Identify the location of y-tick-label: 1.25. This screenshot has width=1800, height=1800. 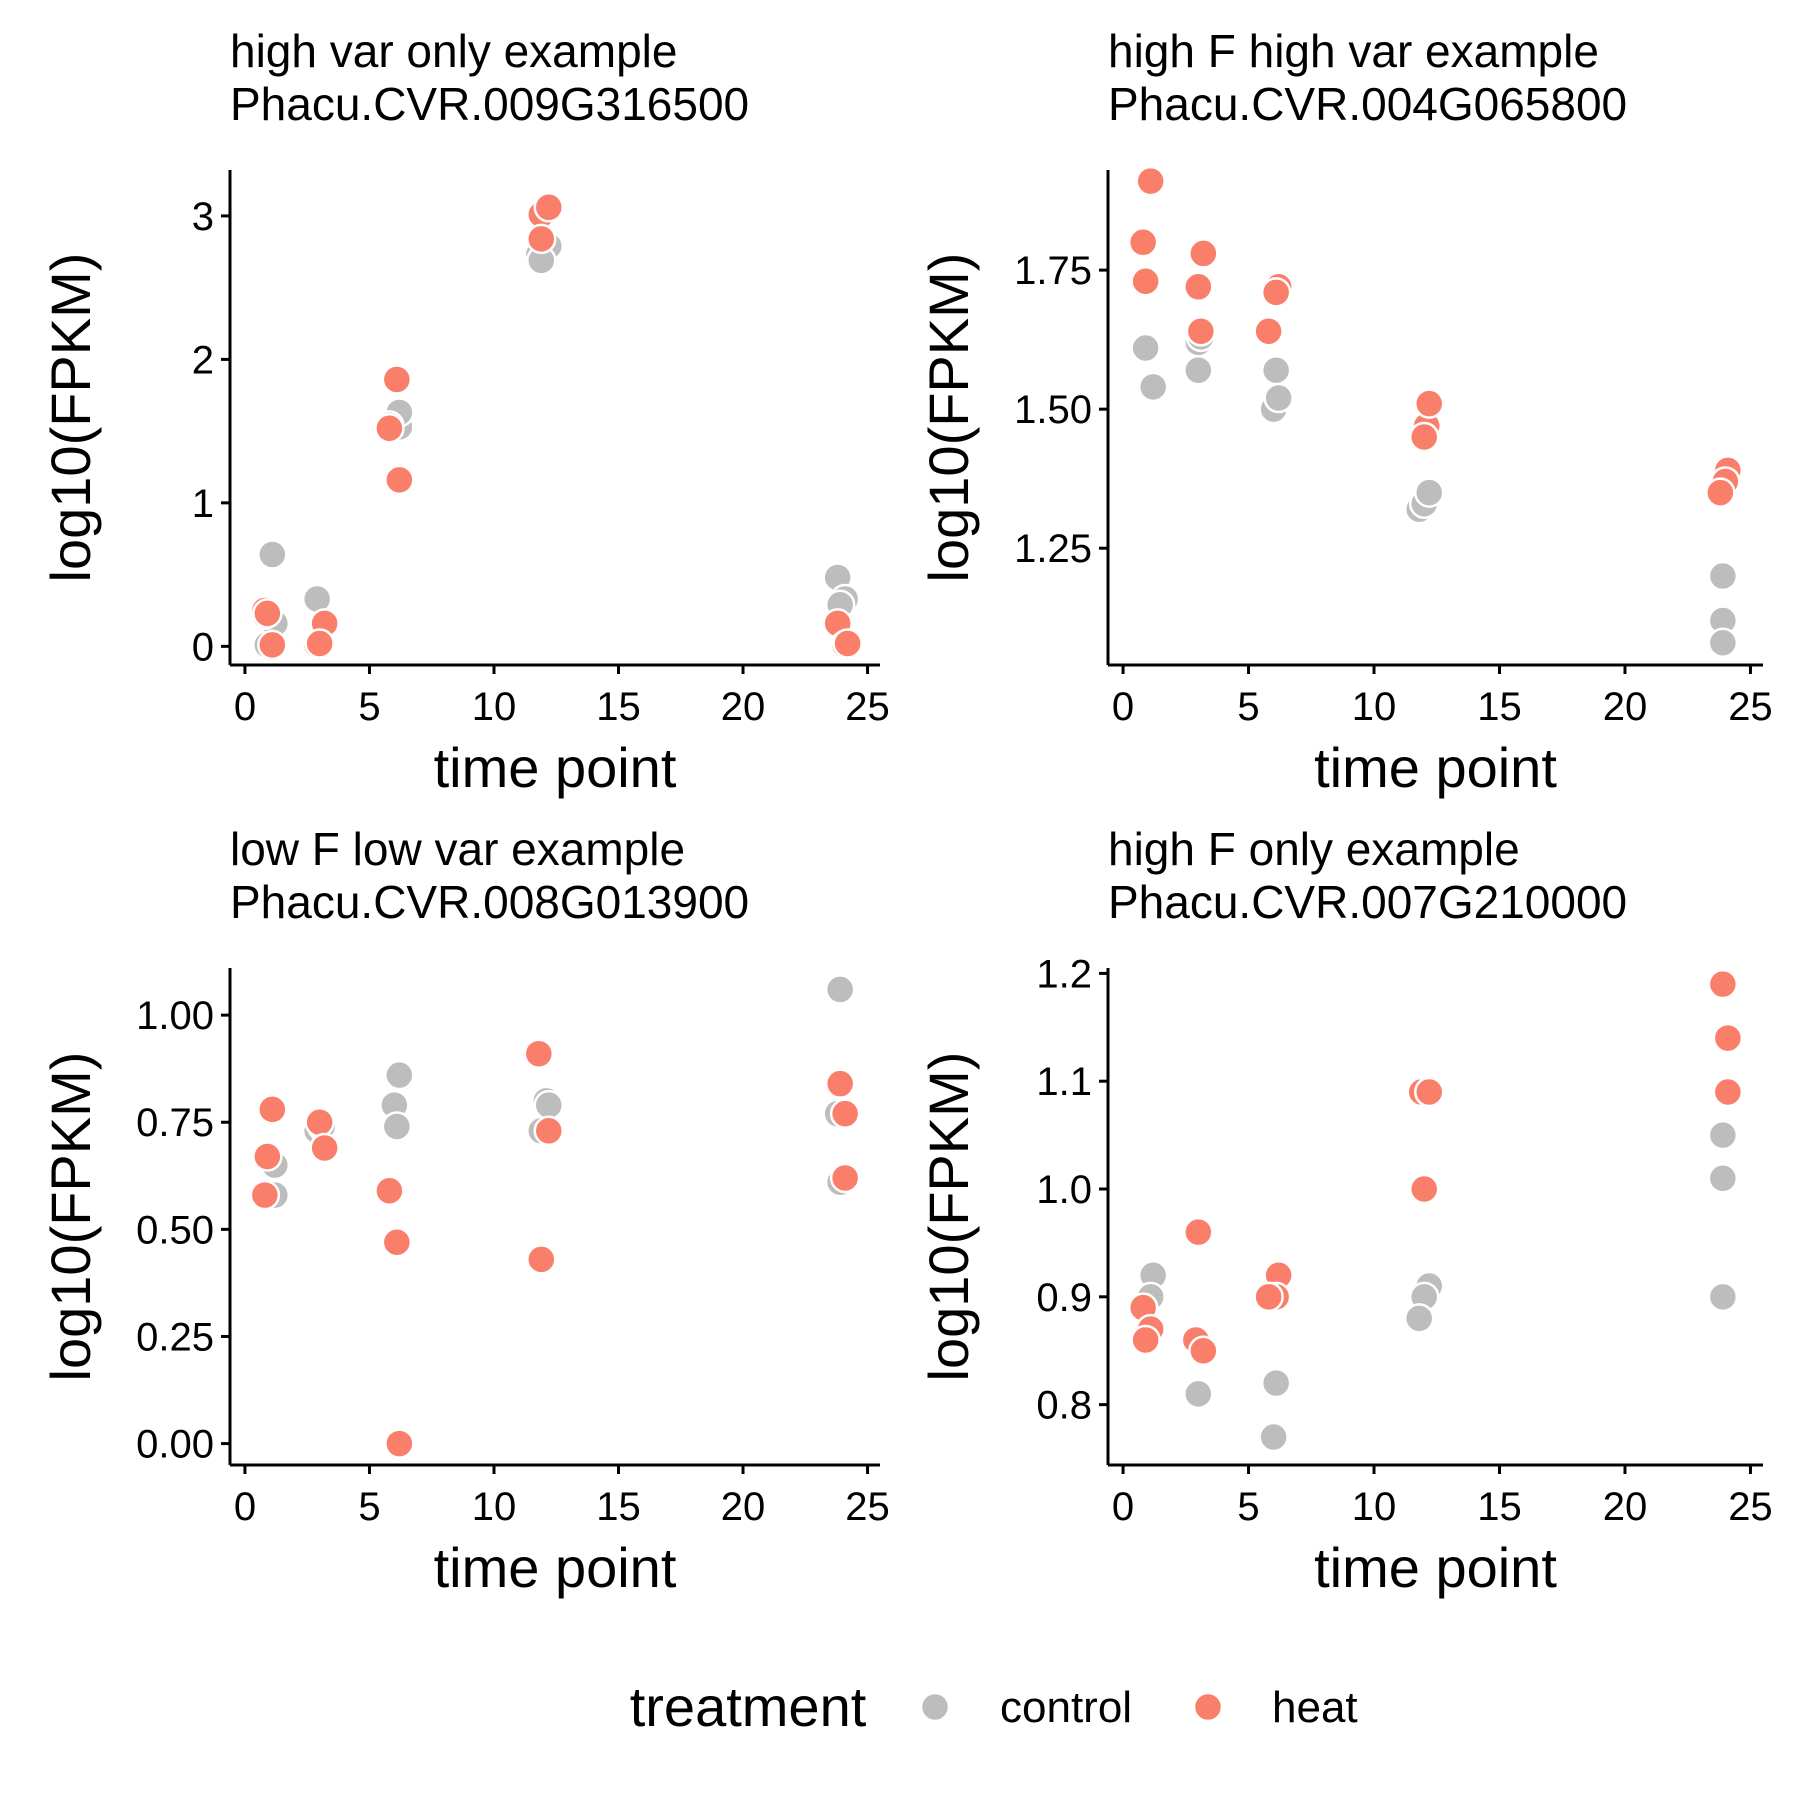
(1053, 549).